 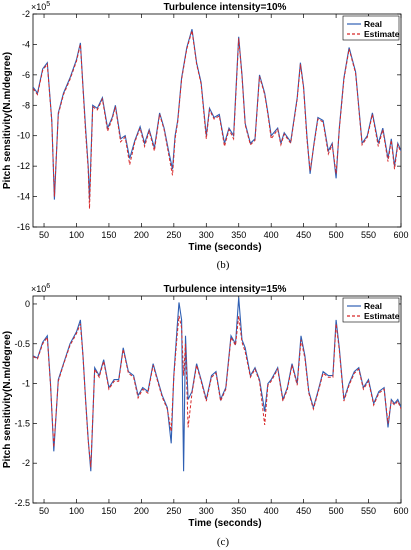 I want to click on y-tick-label: 0, so click(x=27, y=304).